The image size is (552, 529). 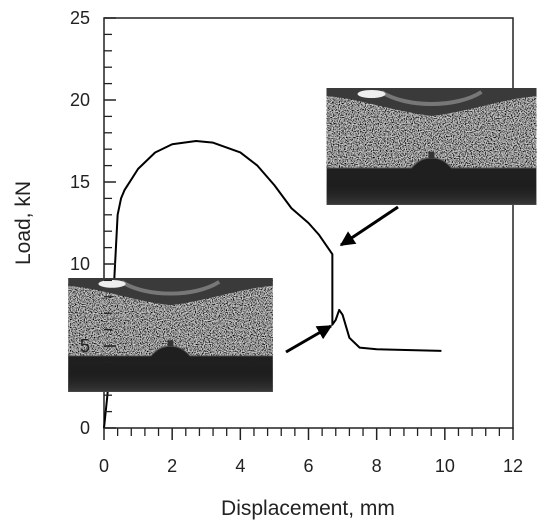 What do you see at coordinates (80, 100) in the screenshot?
I see `y-tick-label: 20` at bounding box center [80, 100].